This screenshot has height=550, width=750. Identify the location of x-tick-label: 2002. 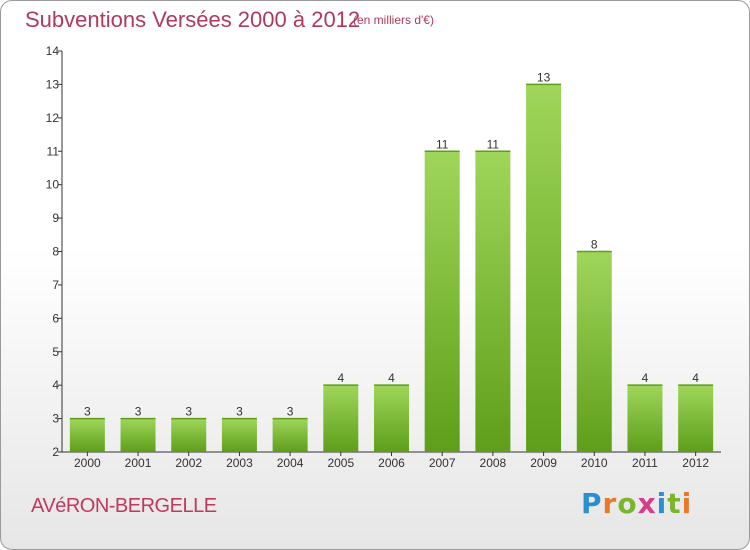
(188, 463).